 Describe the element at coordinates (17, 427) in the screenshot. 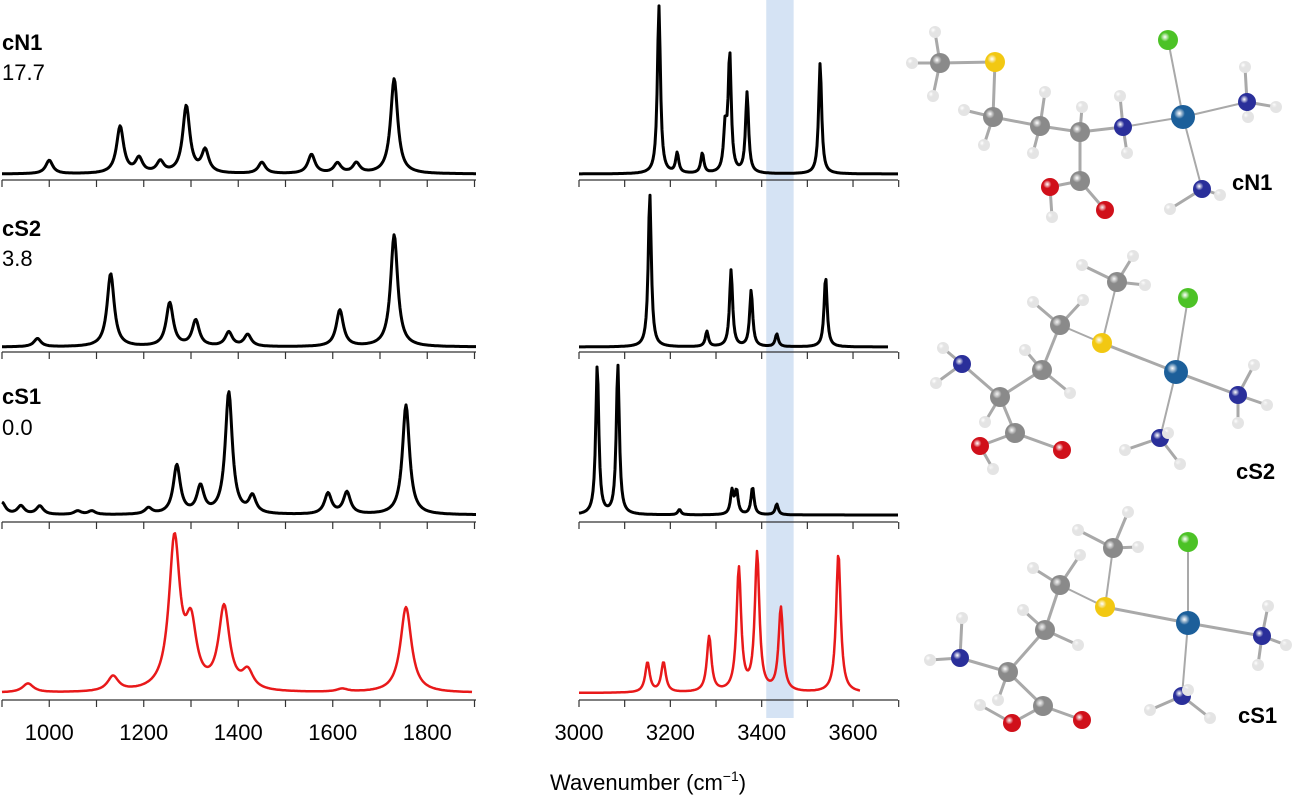

I see `energy-label-cs1: 0.0` at that location.